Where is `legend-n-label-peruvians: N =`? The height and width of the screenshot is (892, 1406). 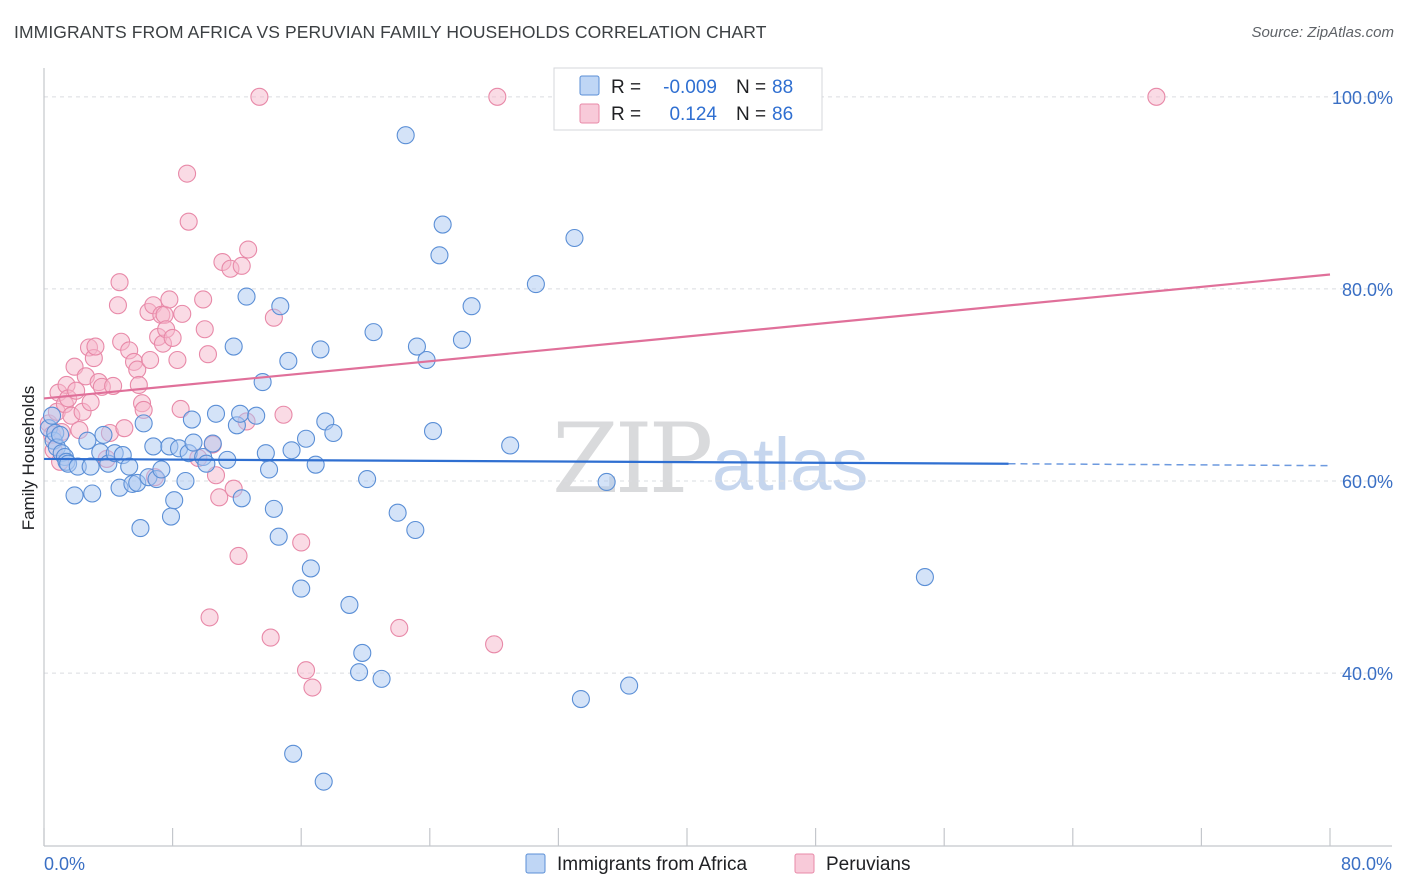 legend-n-label-peruvians: N = is located at coordinates (751, 114).